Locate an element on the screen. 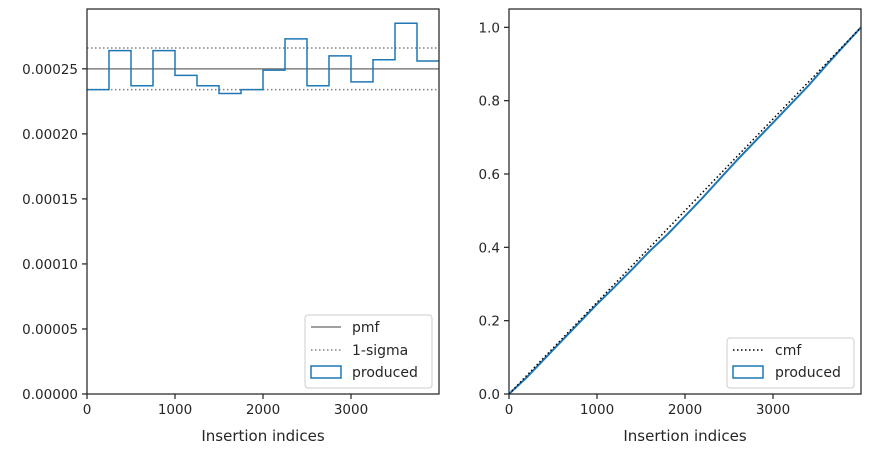  left-legend-box is located at coordinates (368, 351).